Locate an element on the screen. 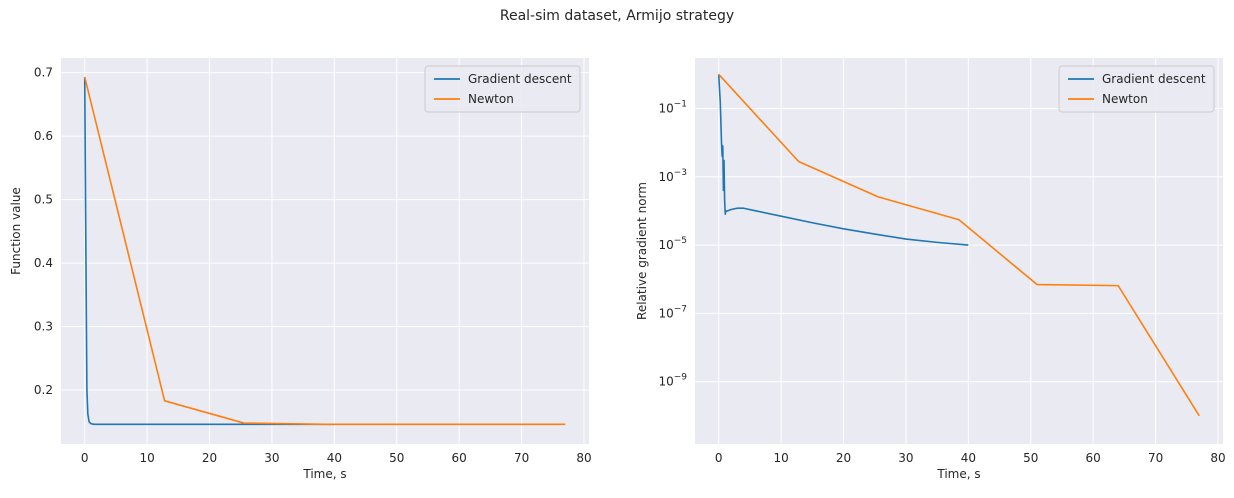  y-tick-label: 0.2 is located at coordinates (43, 390).